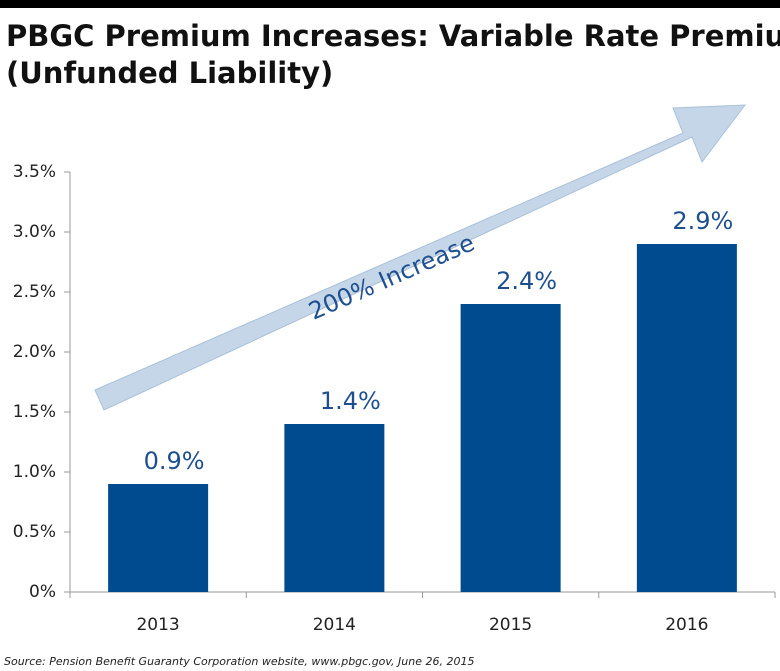  Describe the element at coordinates (34, 352) in the screenshot. I see `y-tick-label: 2.0%` at that location.